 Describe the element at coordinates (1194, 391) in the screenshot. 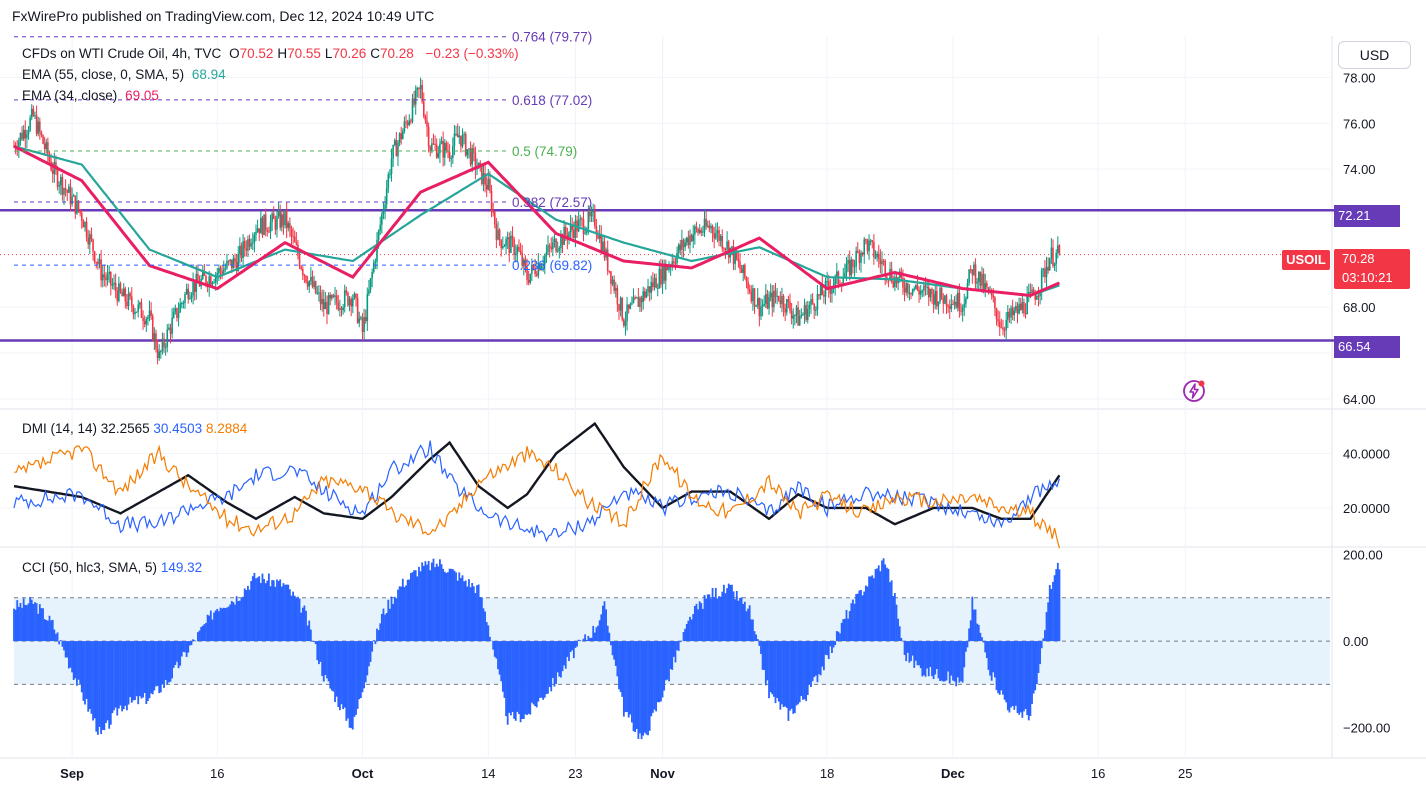

I see `lightning-icon` at that location.